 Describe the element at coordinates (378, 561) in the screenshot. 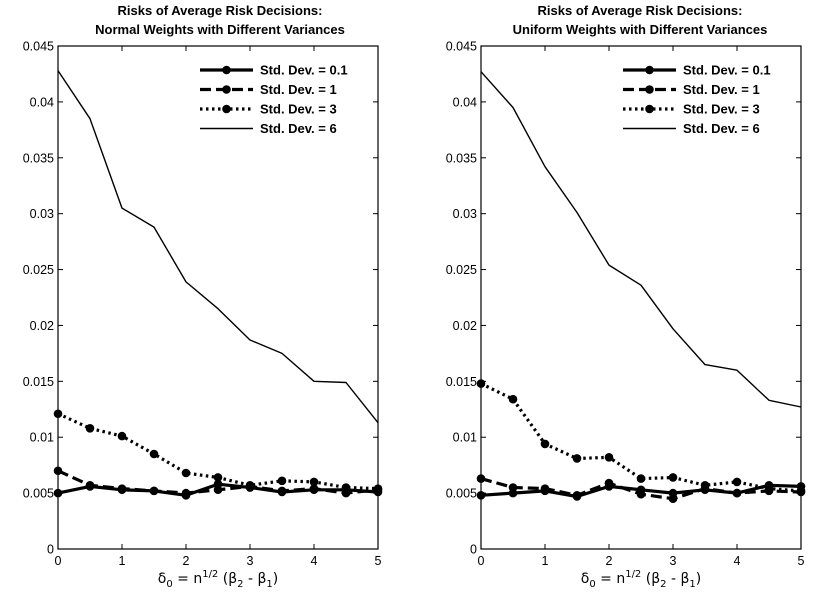

I see `left-x-tick-label: 5` at that location.